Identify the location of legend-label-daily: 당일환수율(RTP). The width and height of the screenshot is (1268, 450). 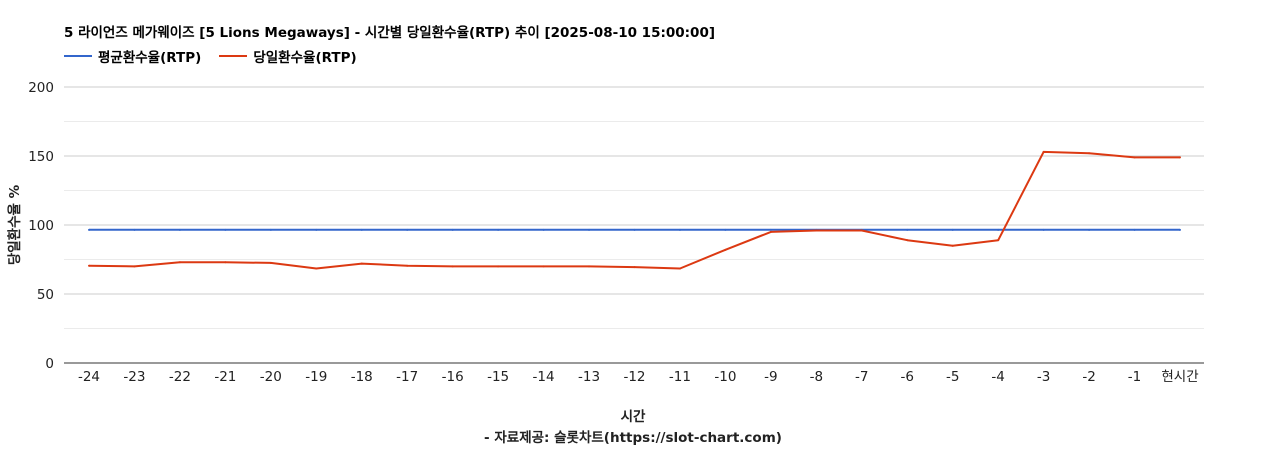
(305, 58).